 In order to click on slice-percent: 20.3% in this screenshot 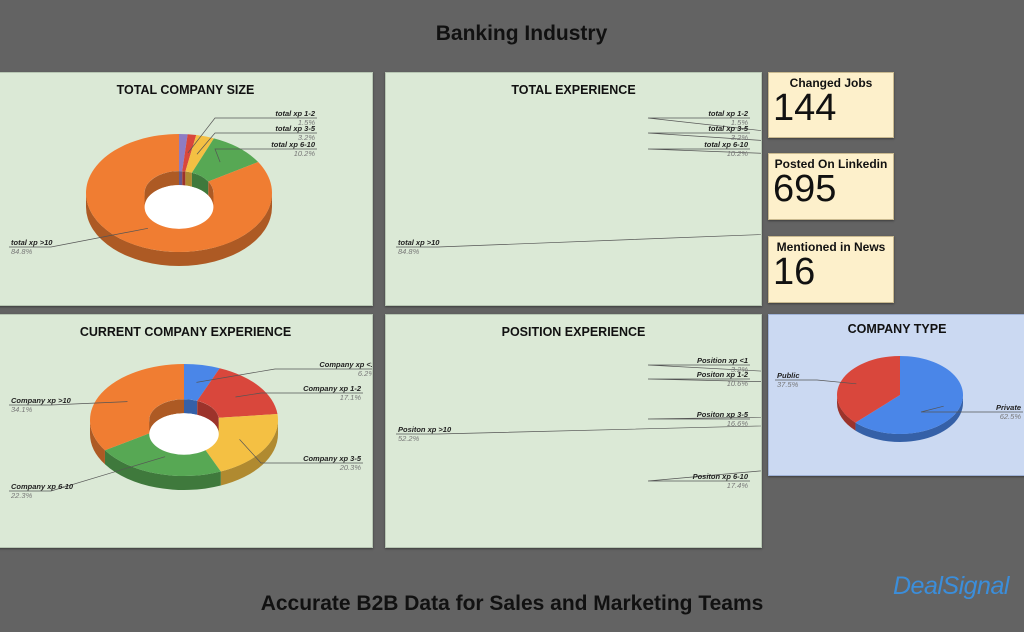, I will do `click(350, 467)`.